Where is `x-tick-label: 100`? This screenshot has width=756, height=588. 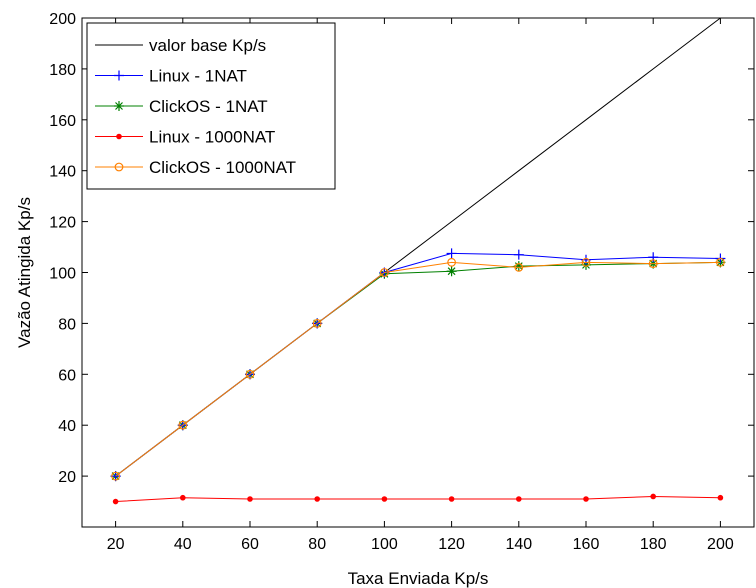 x-tick-label: 100 is located at coordinates (384, 544).